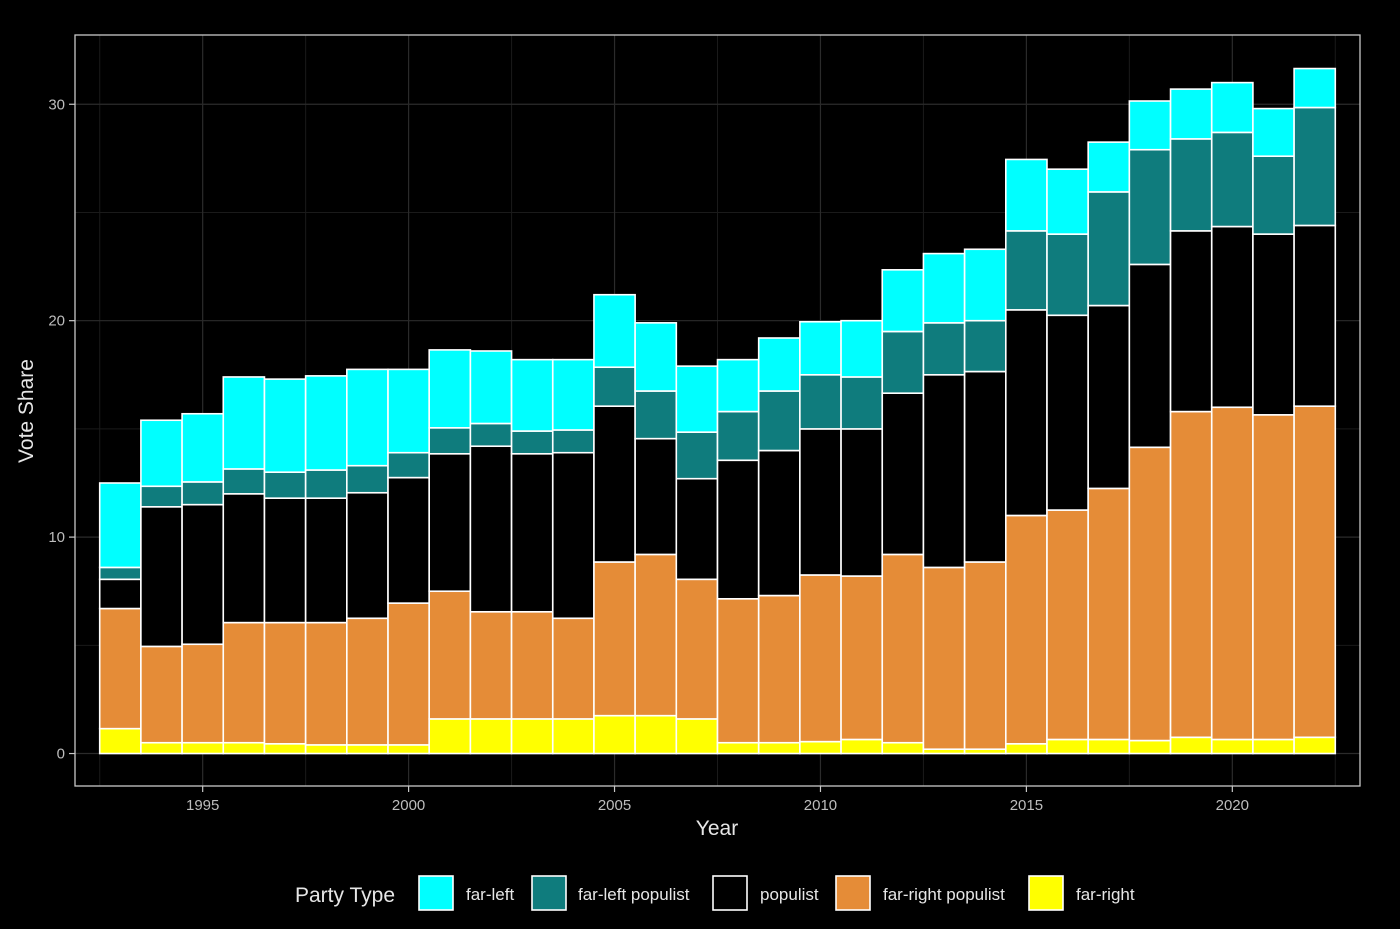 This screenshot has width=1400, height=929. I want to click on bar-far-left-populist-2012, so click(903, 362).